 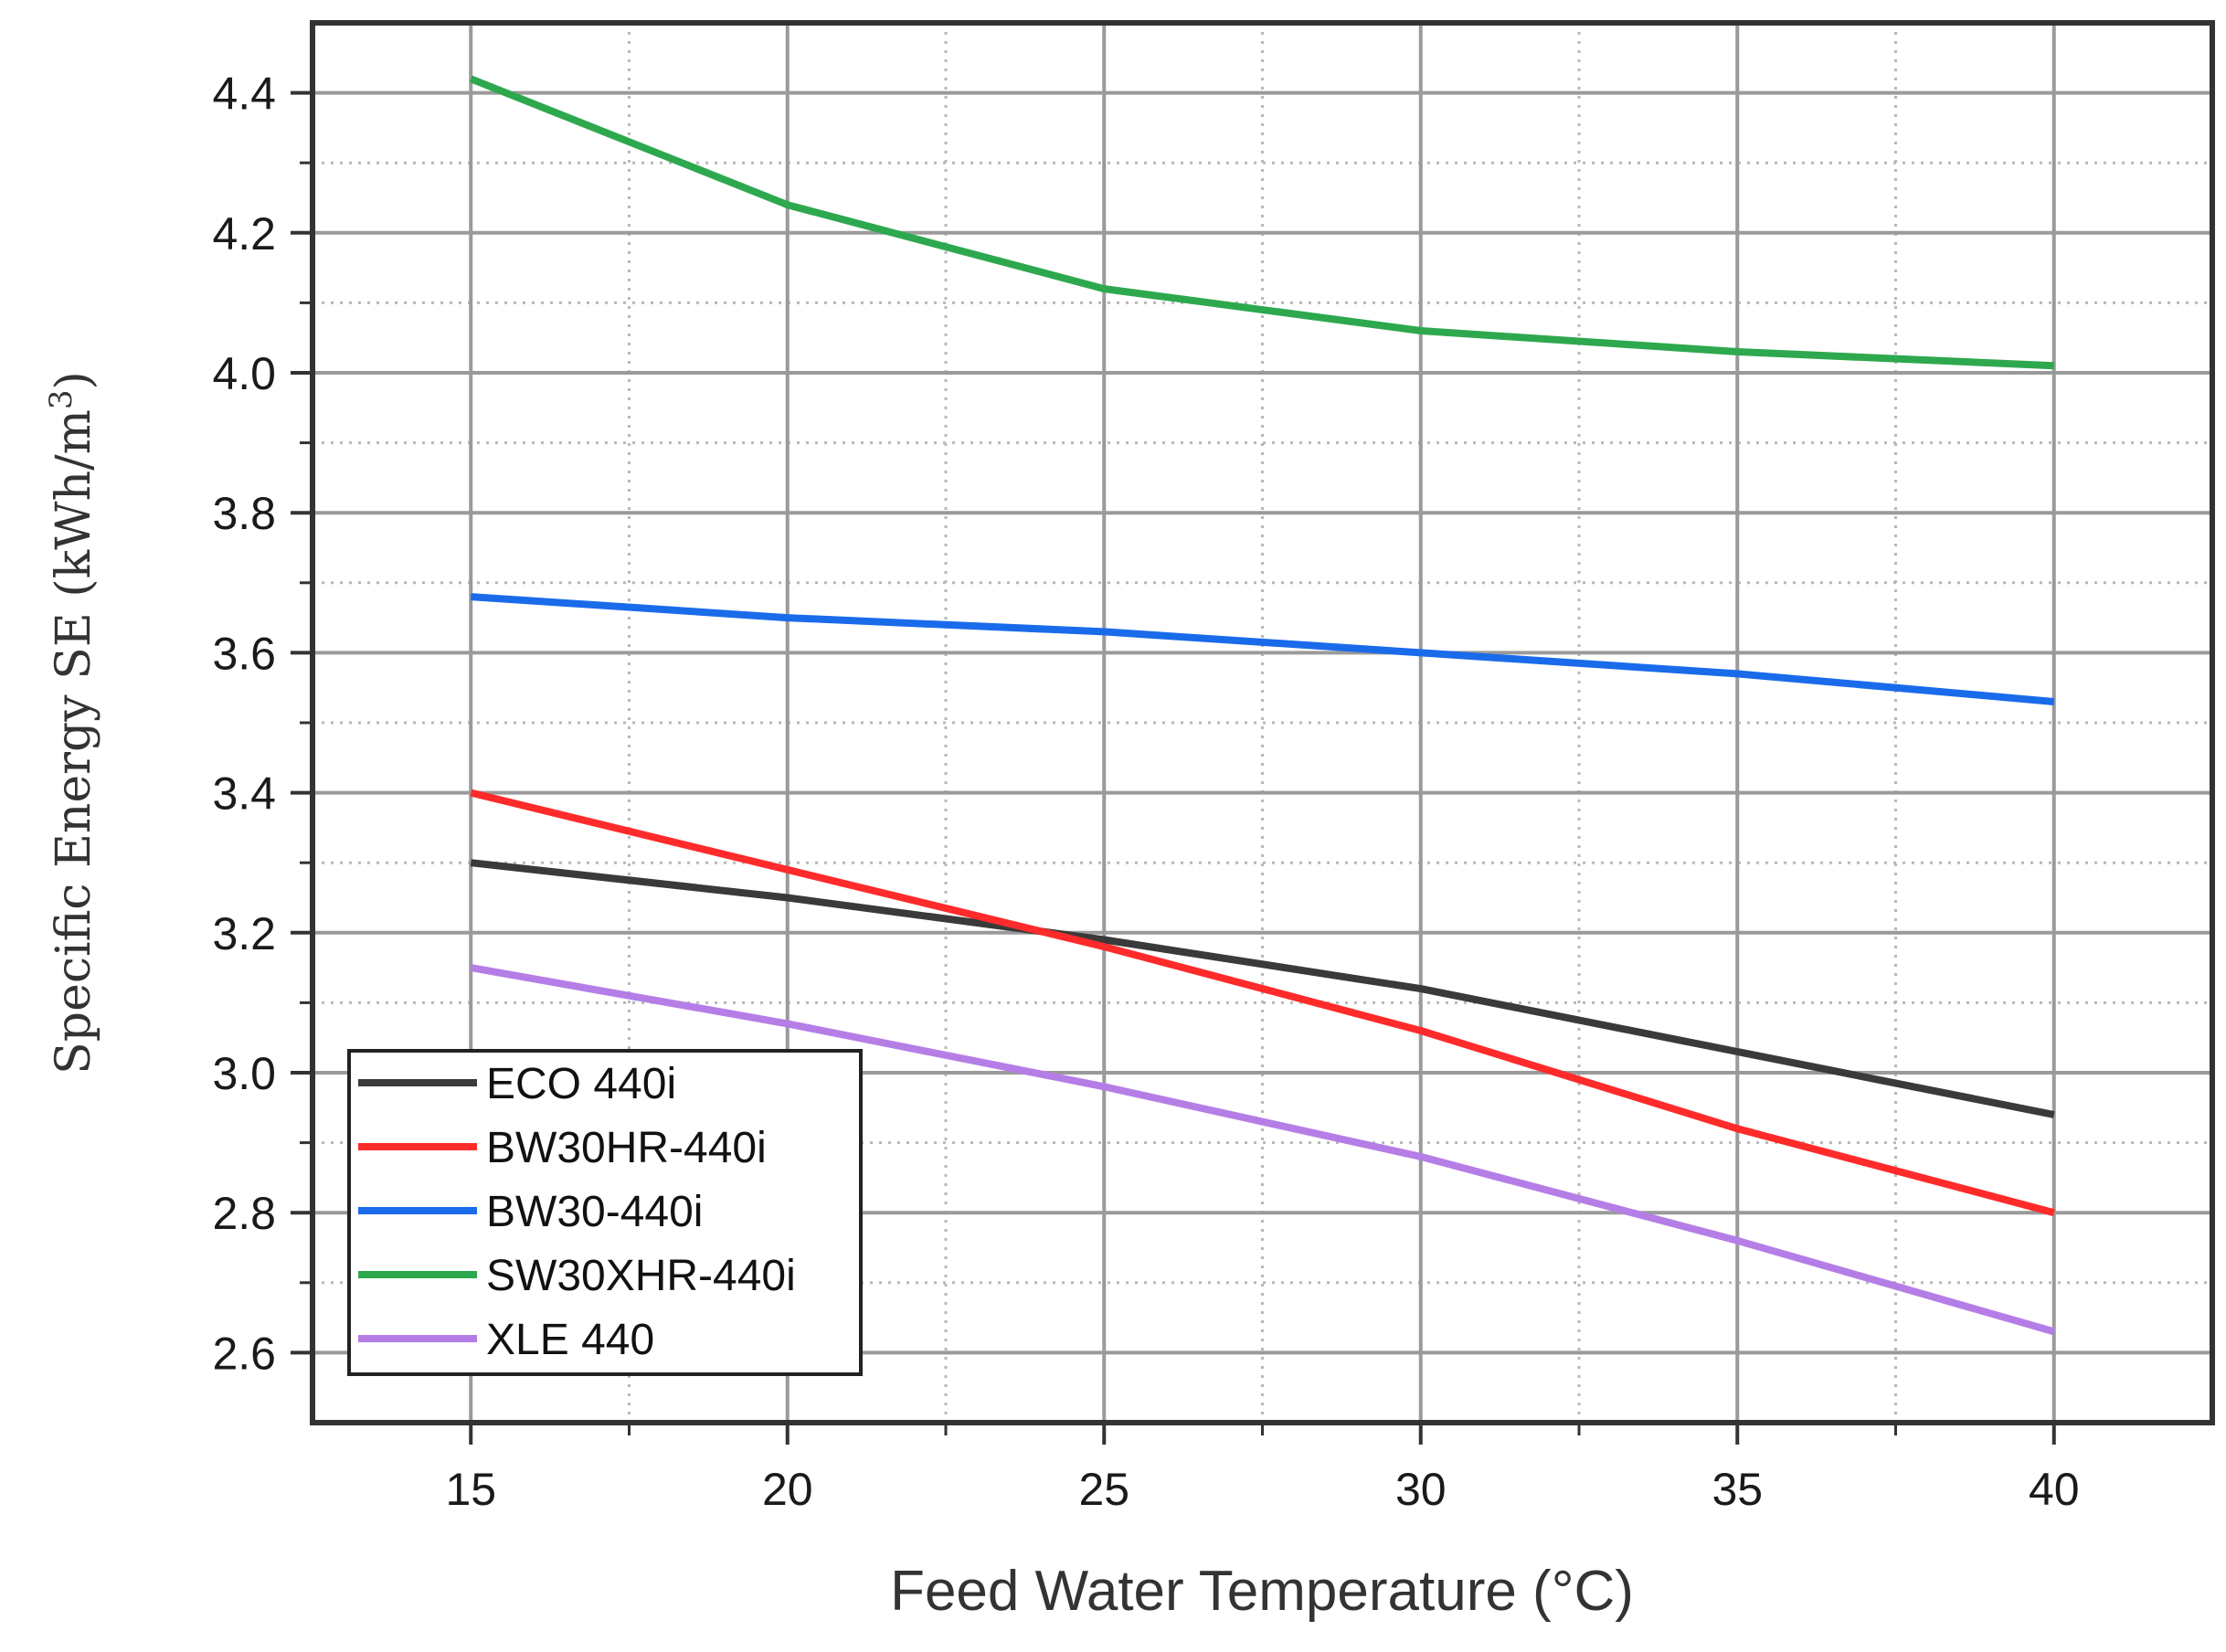 I want to click on x-tick-label: 20, so click(x=787, y=1490).